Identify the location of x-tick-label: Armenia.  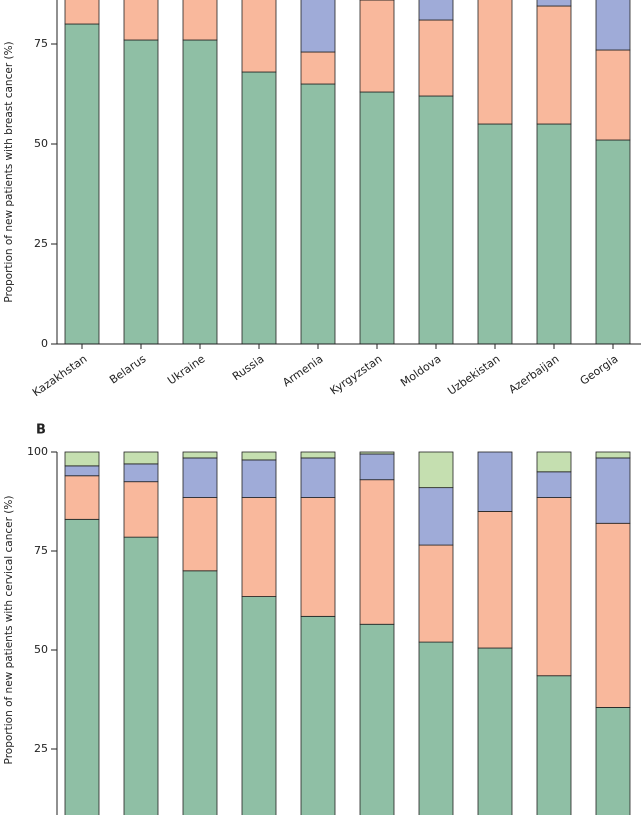
(302, 370).